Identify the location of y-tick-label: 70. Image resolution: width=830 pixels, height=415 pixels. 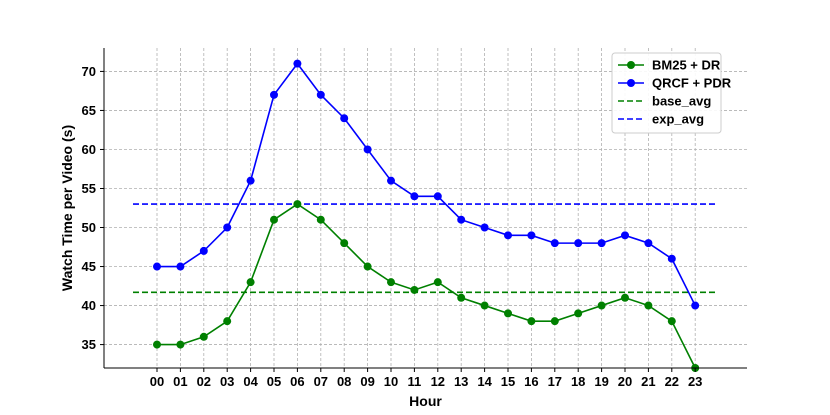
(89, 71).